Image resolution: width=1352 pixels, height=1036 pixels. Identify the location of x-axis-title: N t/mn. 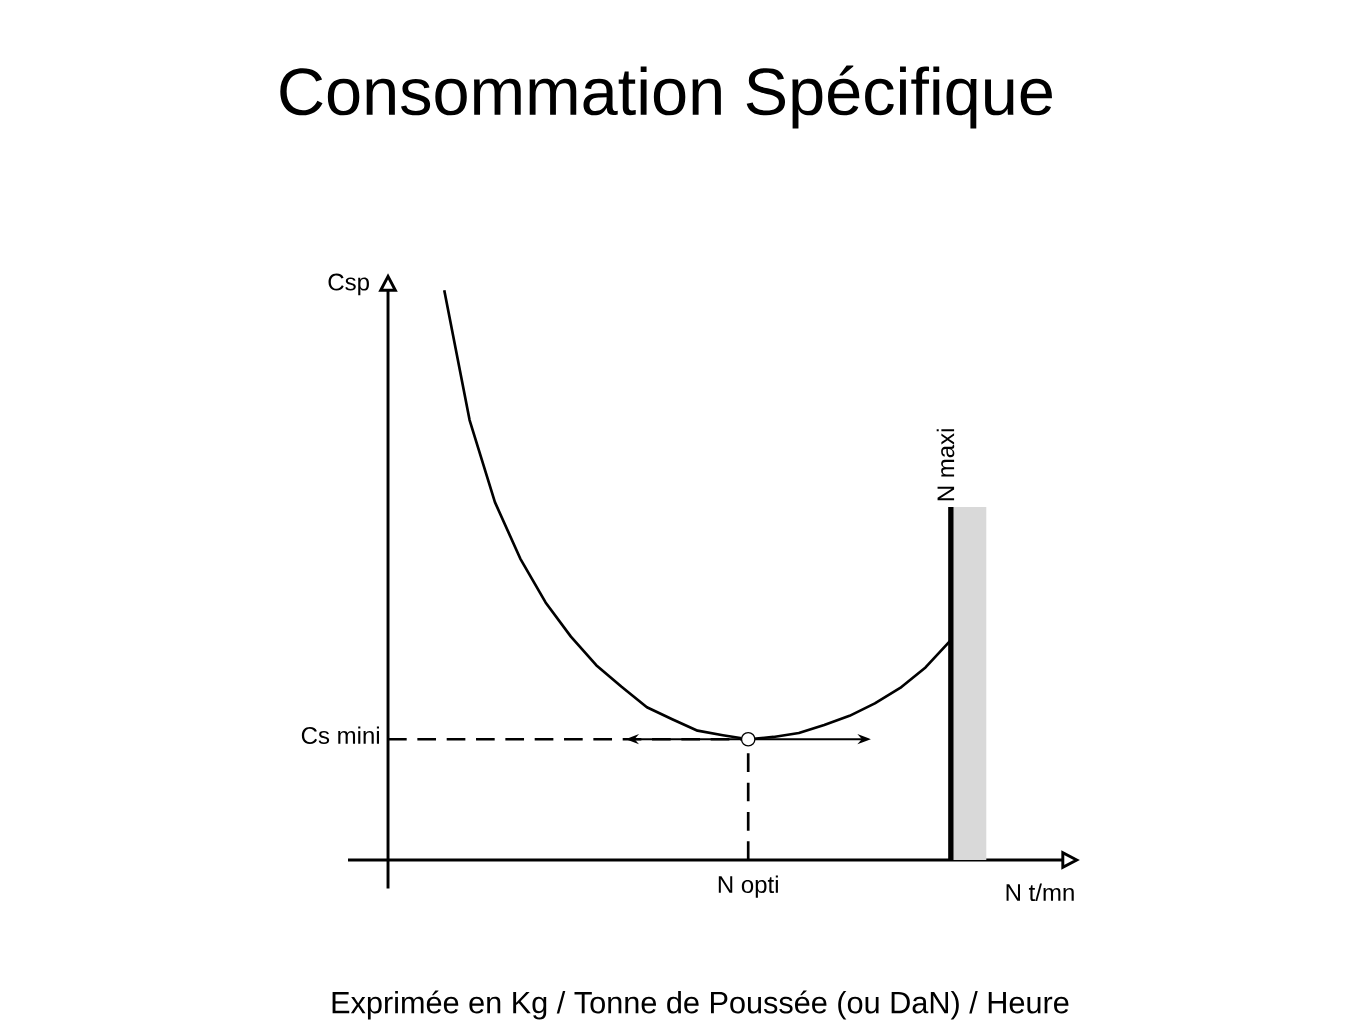
(1040, 892).